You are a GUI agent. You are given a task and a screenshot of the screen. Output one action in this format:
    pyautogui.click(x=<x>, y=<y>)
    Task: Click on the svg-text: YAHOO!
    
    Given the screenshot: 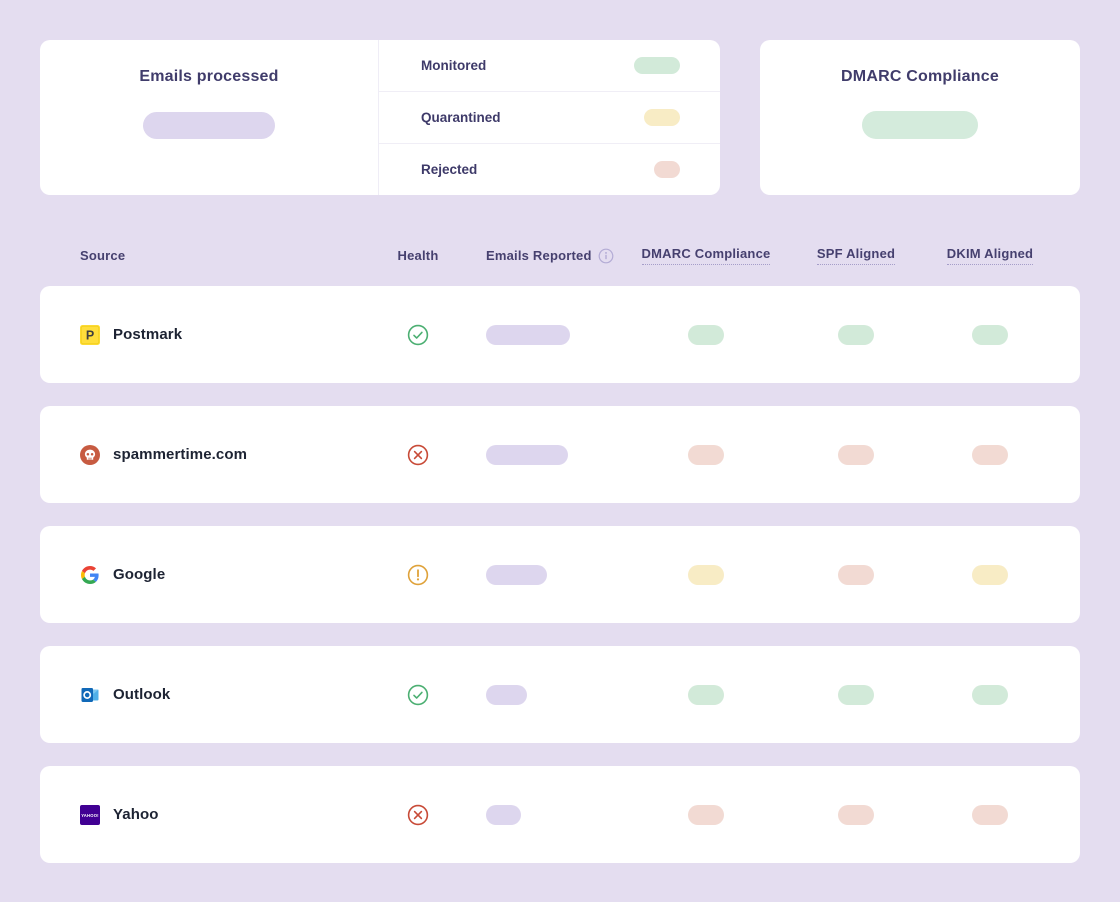 What is the action you would take?
    pyautogui.click(x=90, y=814)
    